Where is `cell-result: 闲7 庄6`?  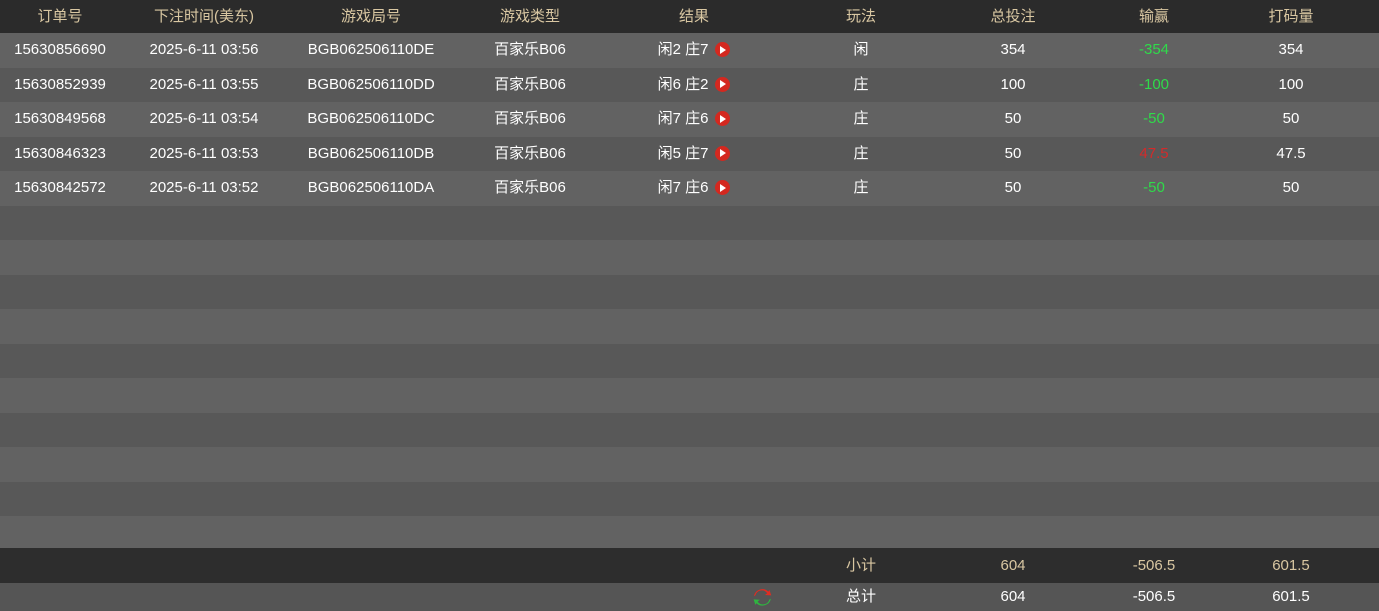 cell-result: 闲7 庄6 is located at coordinates (694, 188).